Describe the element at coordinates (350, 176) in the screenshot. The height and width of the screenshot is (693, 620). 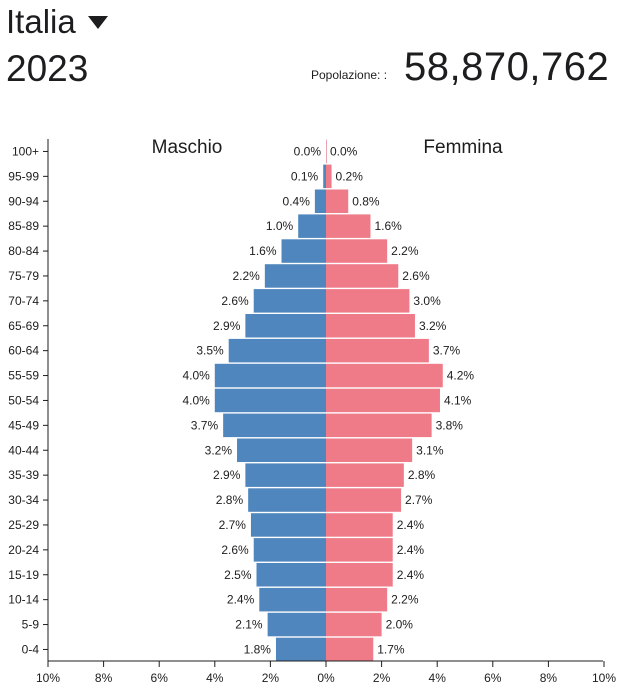
I see `data-label-female: 0.2%` at that location.